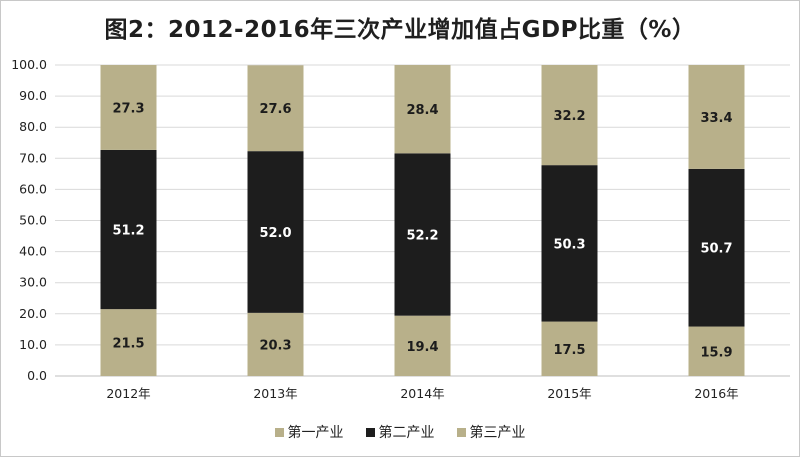 The width and height of the screenshot is (800, 457). I want to click on legend-label-tertiary: 第三产业, so click(497, 433).